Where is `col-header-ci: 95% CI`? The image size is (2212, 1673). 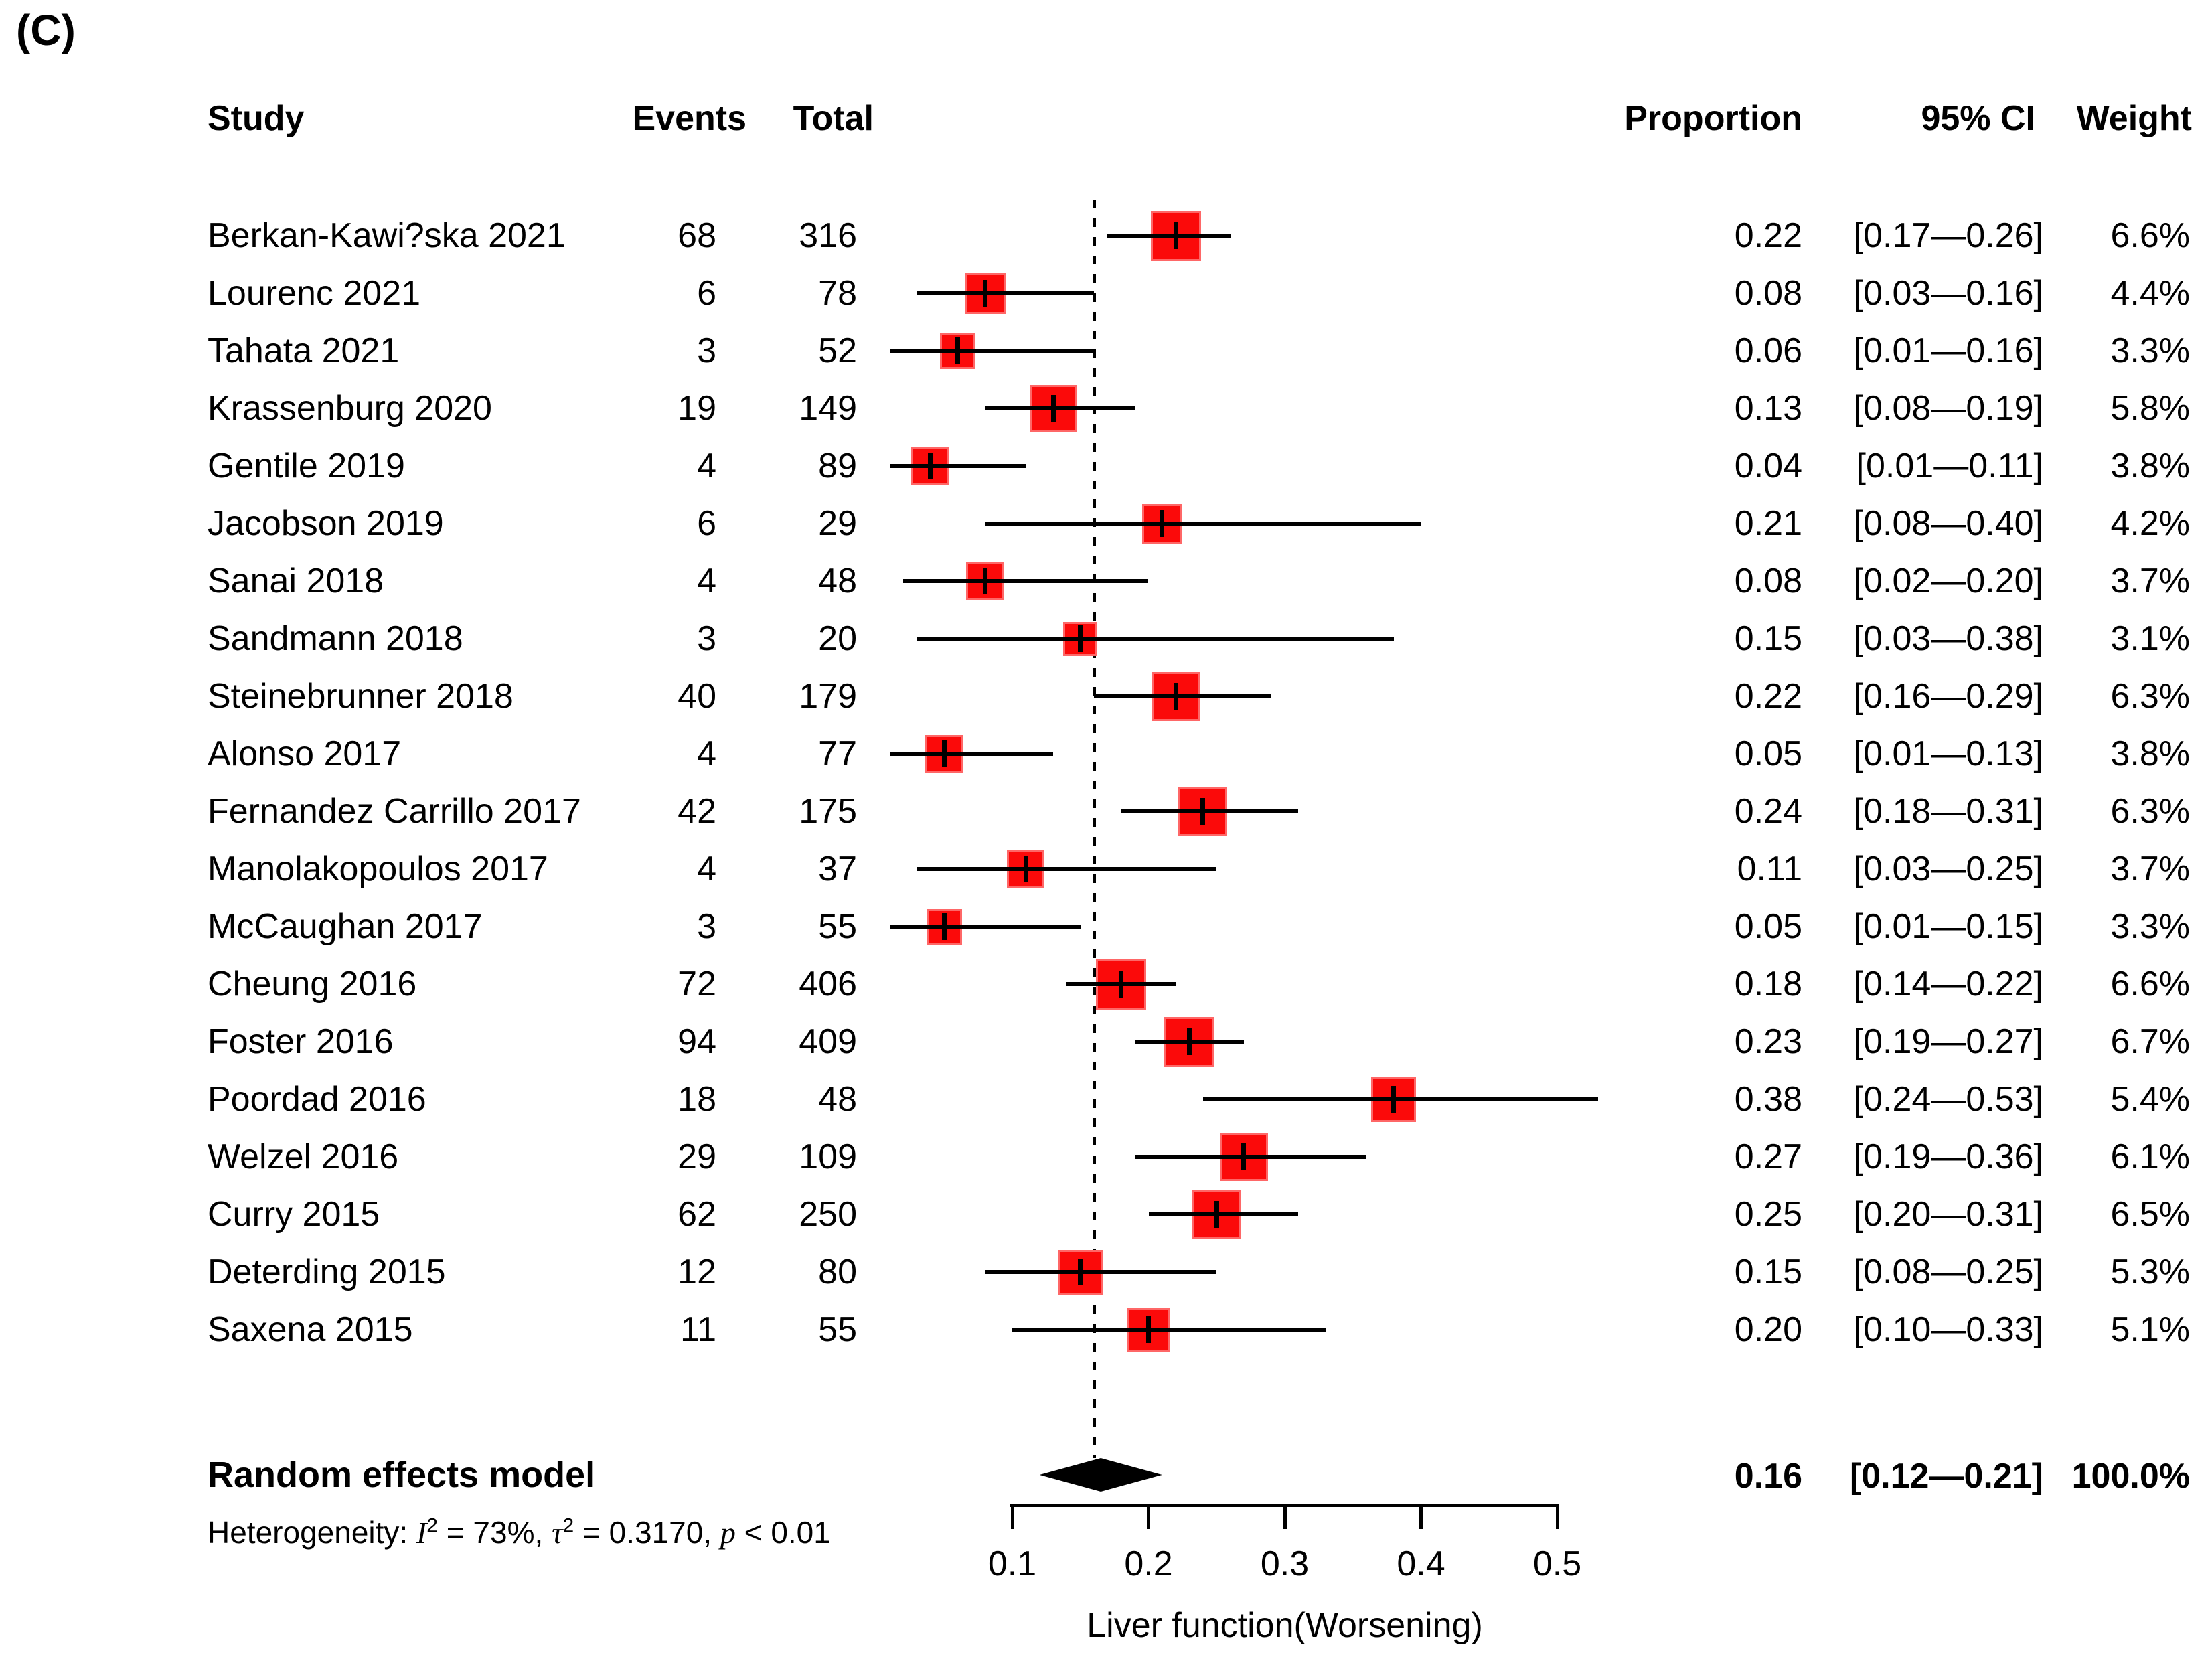
col-header-ci: 95% CI is located at coordinates (1978, 118).